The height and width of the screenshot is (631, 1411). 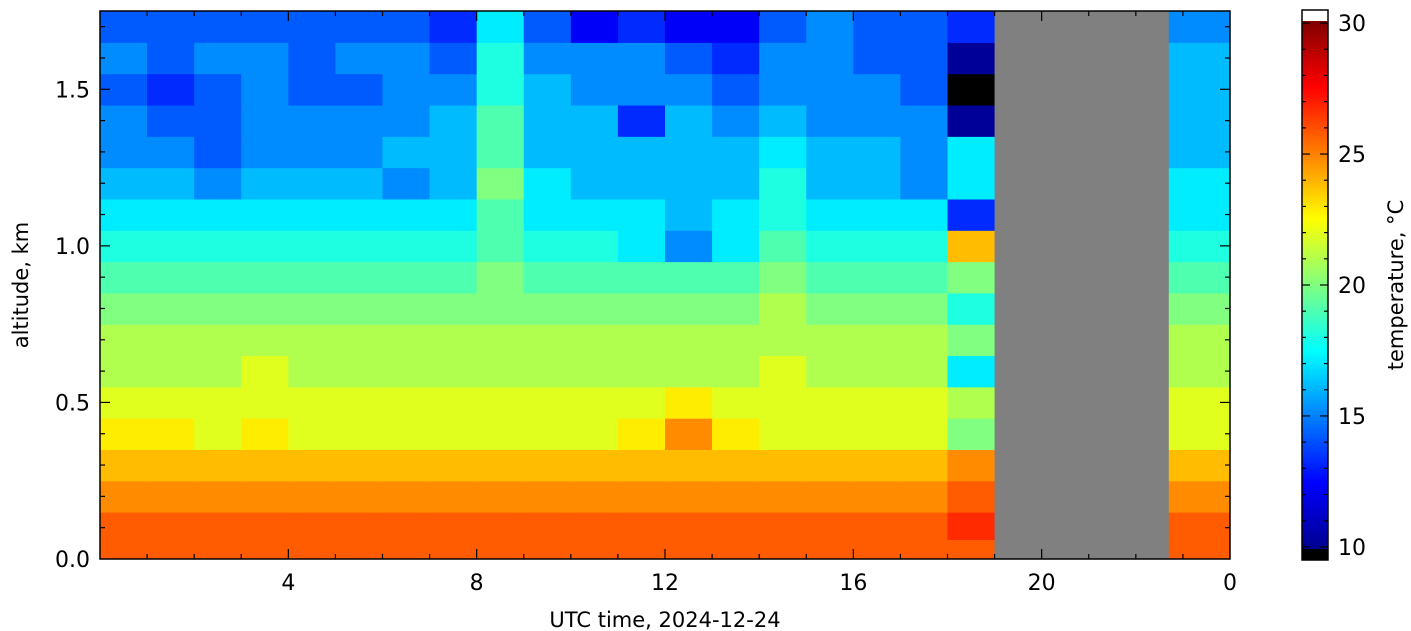 What do you see at coordinates (1230, 583) in the screenshot?
I see `x-tick-label: 0` at bounding box center [1230, 583].